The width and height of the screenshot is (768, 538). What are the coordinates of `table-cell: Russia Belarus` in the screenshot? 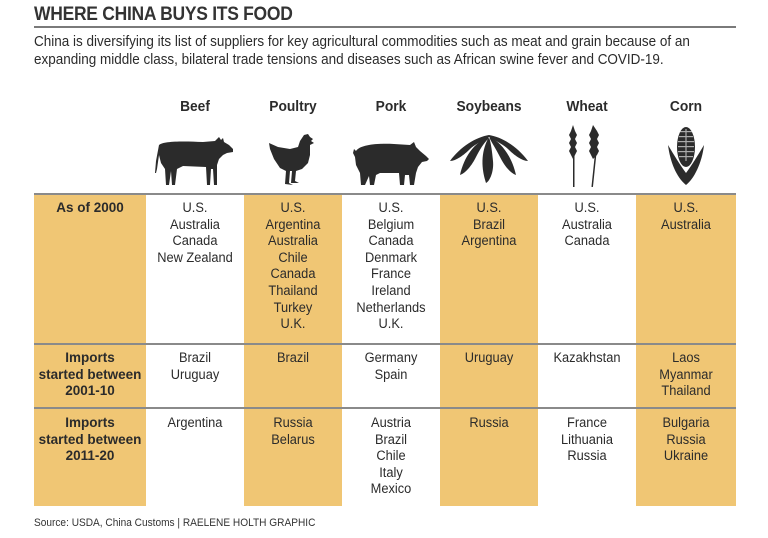 It's located at (293, 431).